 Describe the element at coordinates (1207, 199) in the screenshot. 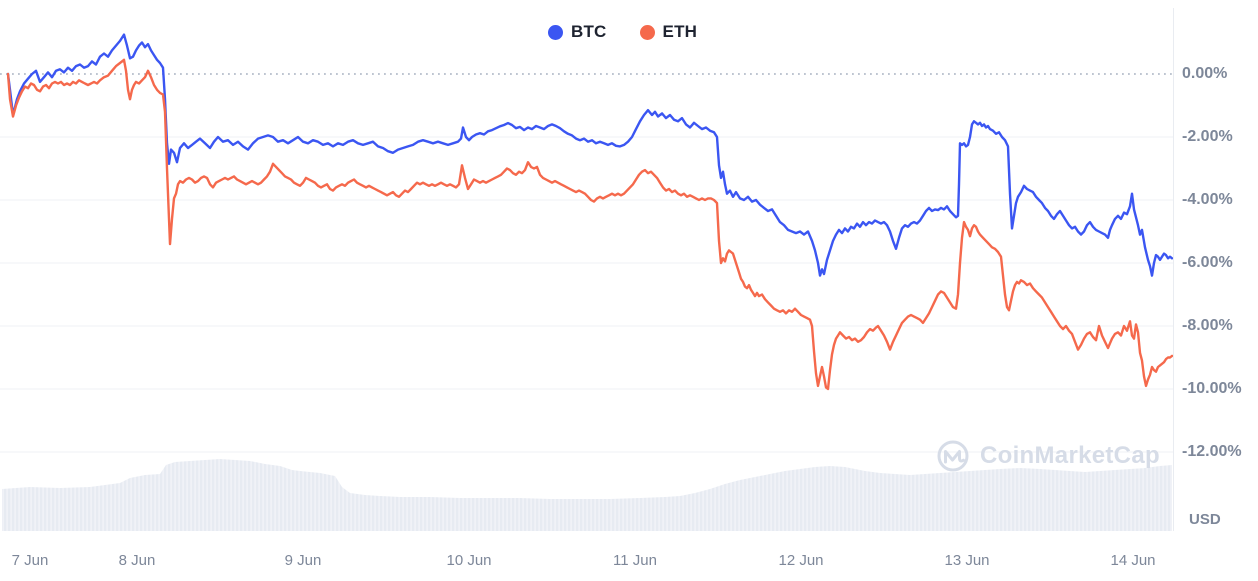

I see `y-tick-label: -4.00%` at that location.